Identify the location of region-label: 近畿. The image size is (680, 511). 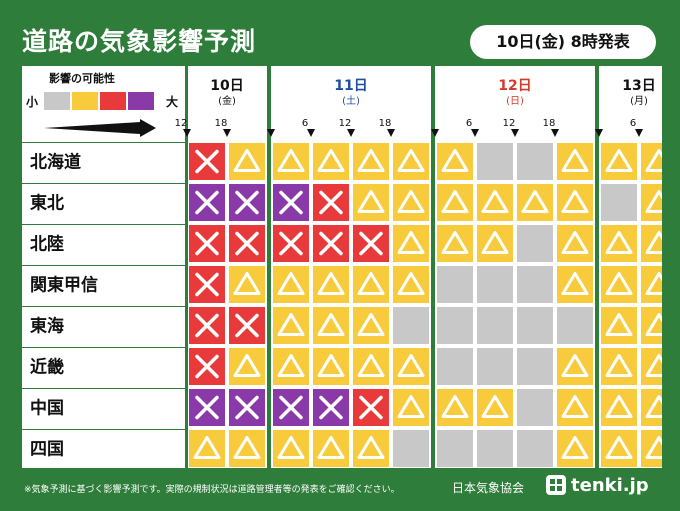
(47, 367).